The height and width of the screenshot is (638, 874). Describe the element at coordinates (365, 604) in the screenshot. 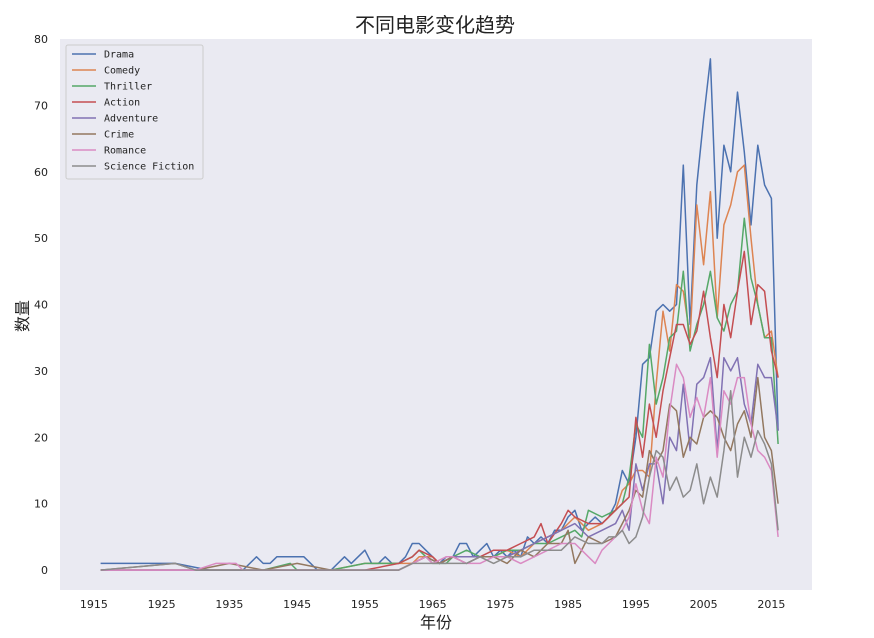

I see `x-tick-label-4: 1955` at that location.